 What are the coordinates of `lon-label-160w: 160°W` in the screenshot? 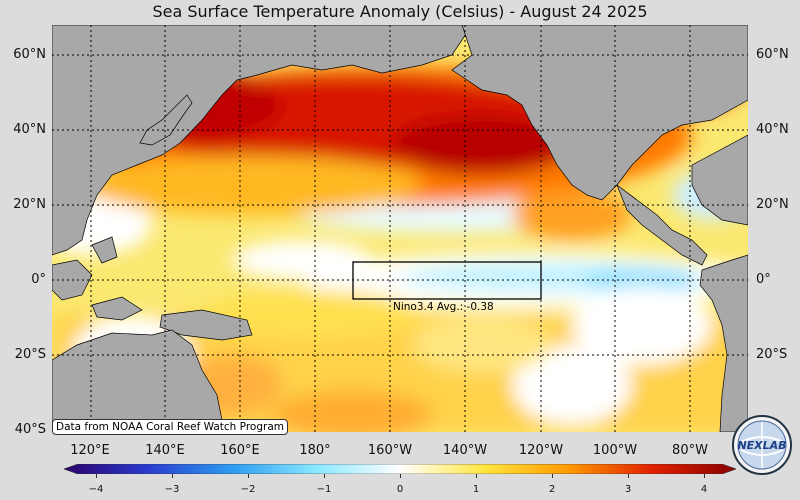 It's located at (390, 450).